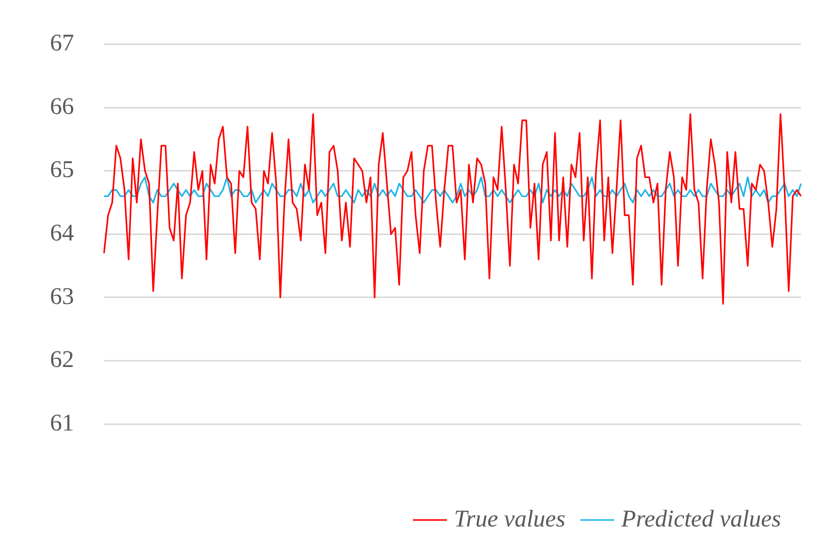 The height and width of the screenshot is (548, 821). Describe the element at coordinates (62, 297) in the screenshot. I see `y-tick-label: 63` at that location.